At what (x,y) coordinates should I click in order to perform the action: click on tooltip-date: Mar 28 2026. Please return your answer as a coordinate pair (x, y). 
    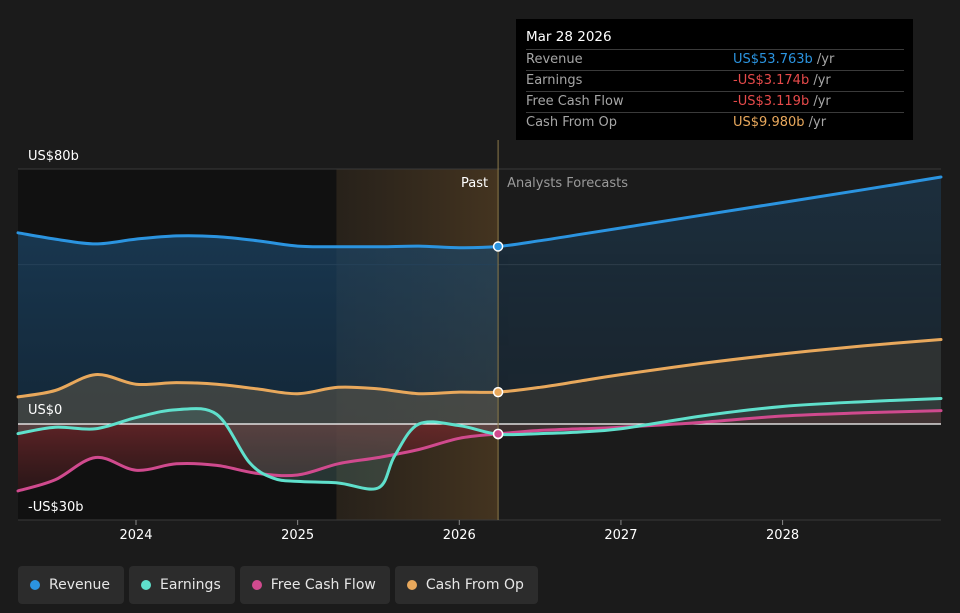
    Looking at the image, I should click on (715, 38).